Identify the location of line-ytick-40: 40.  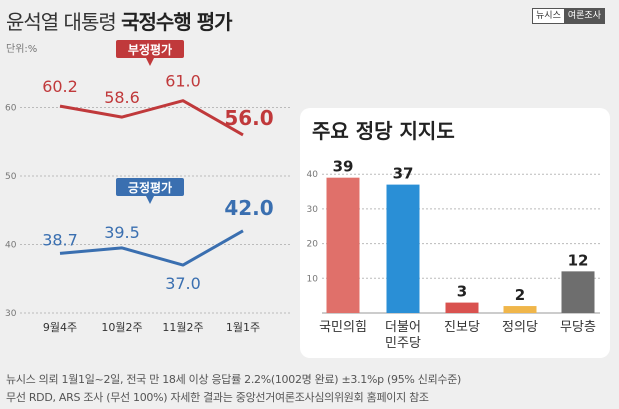
(11, 246).